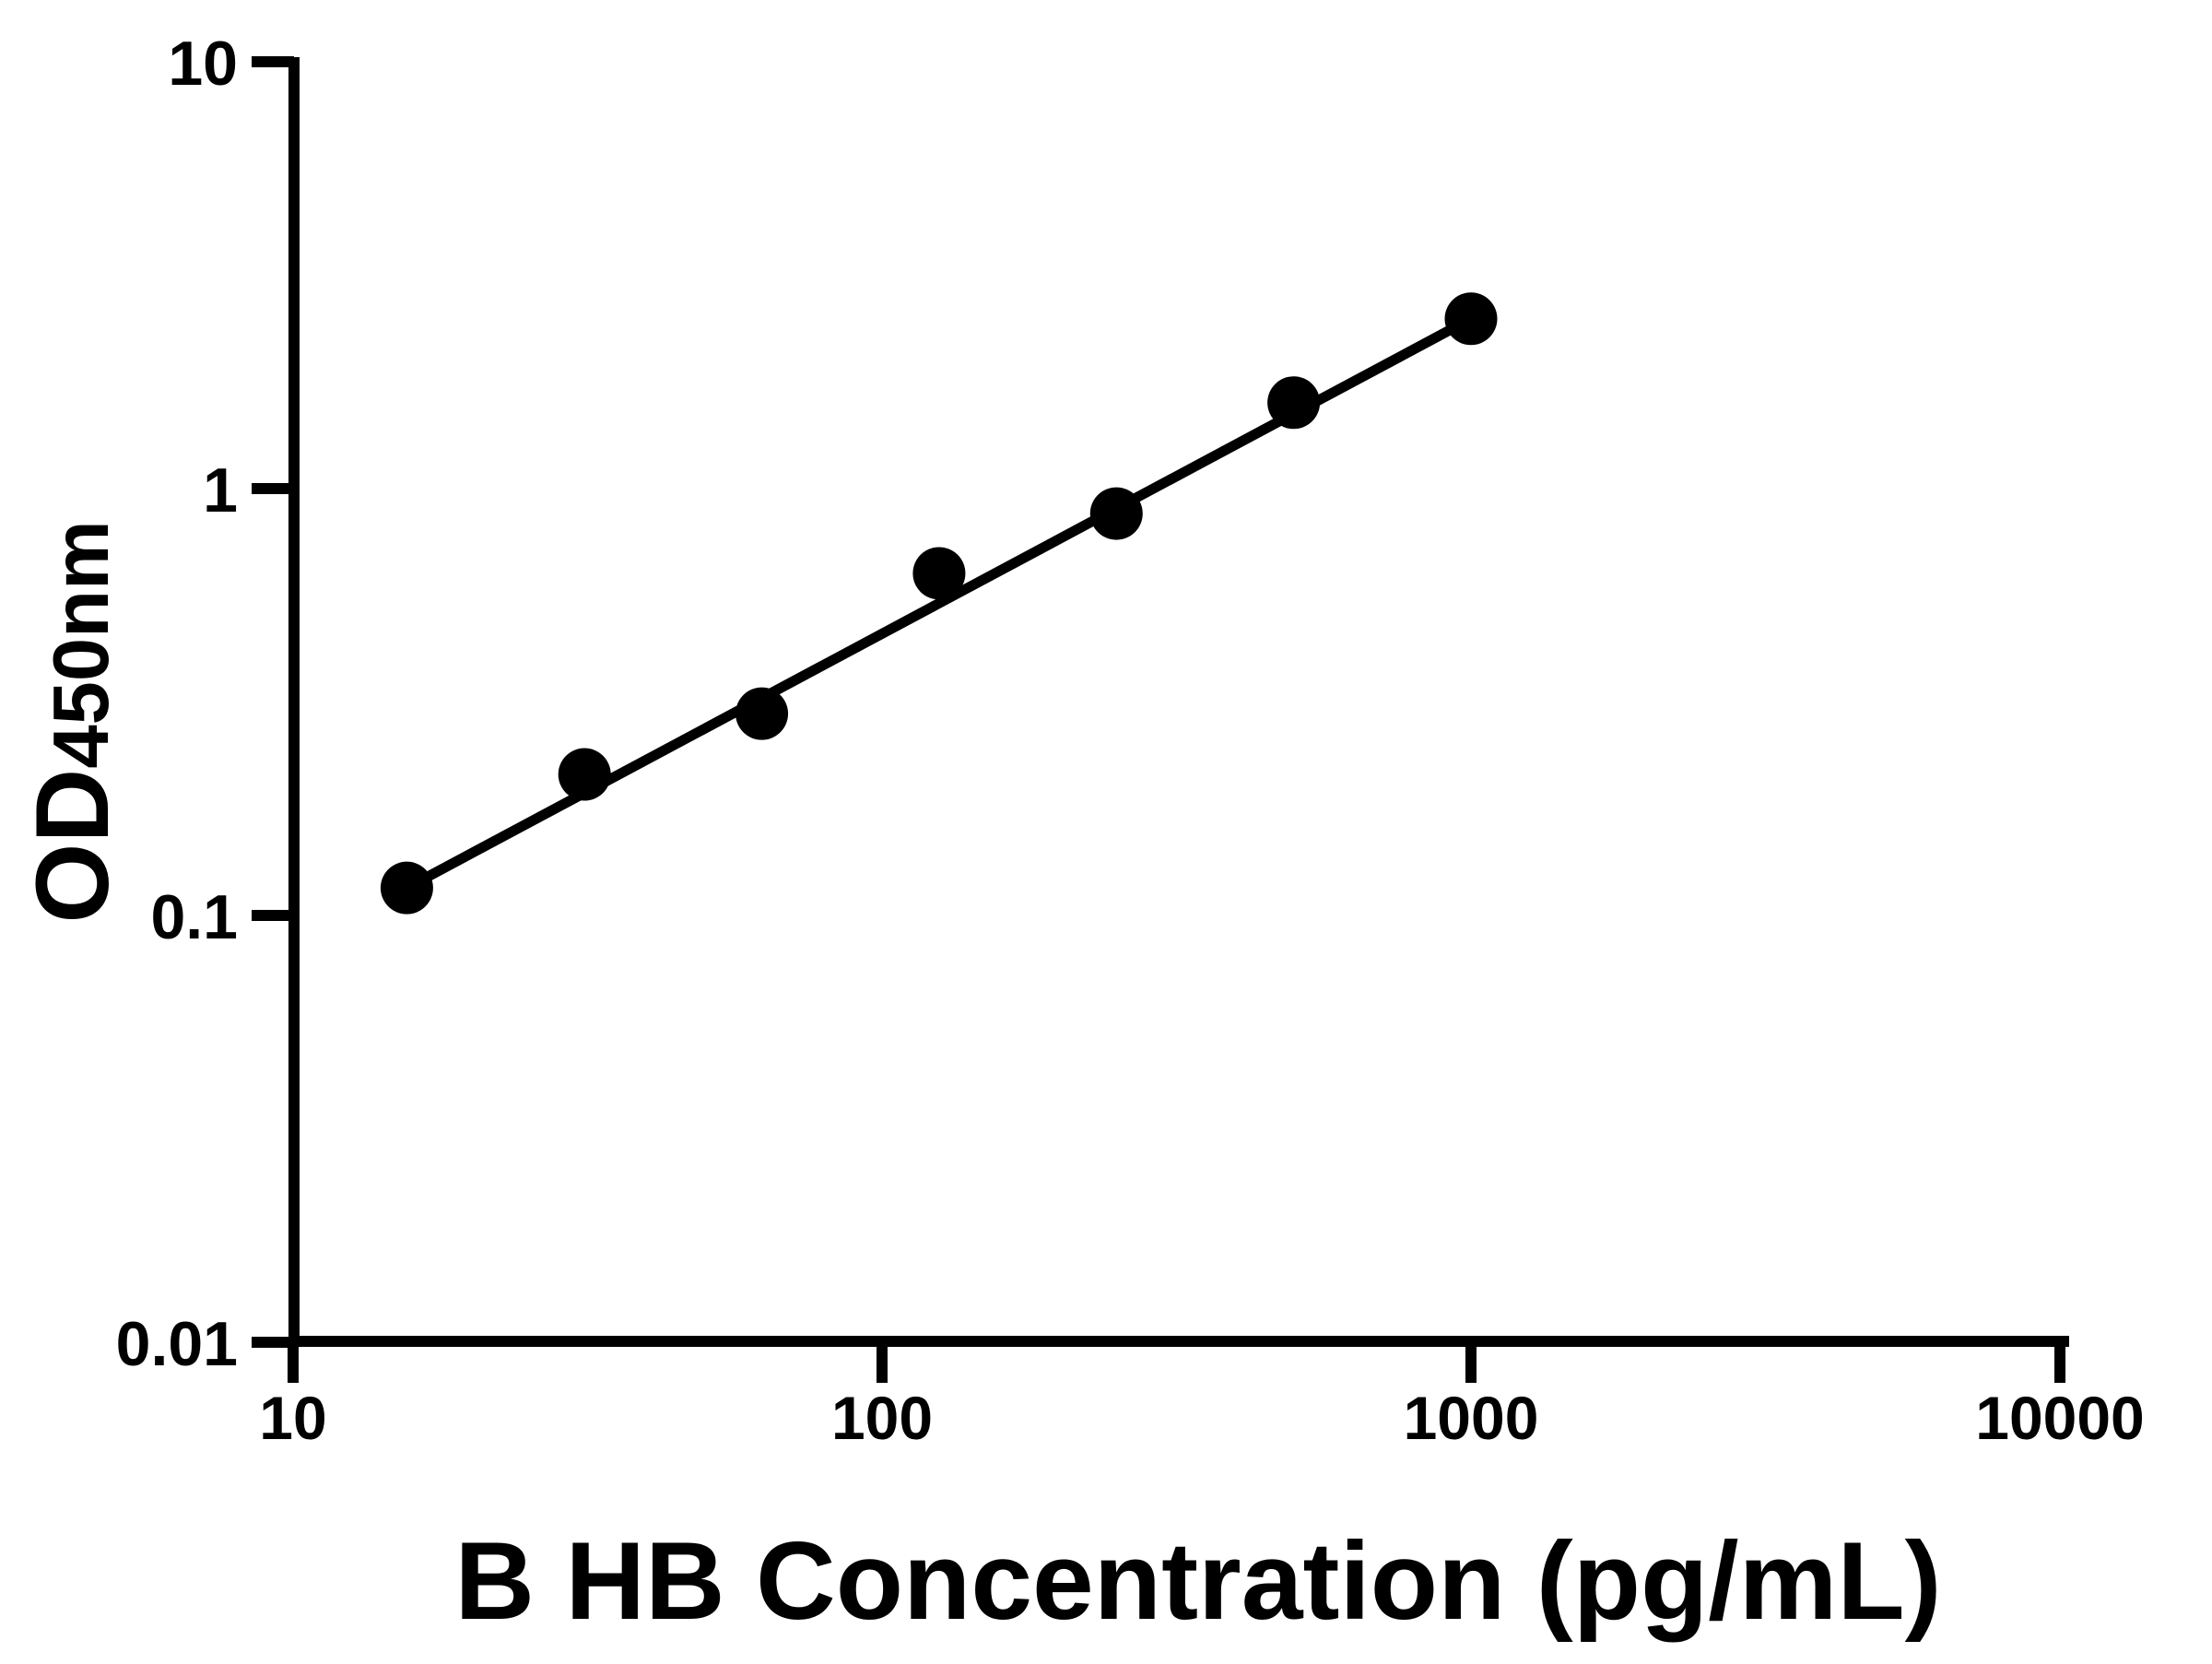 This screenshot has height=1664, width=2212. I want to click on y-axis-title-sub: 450nm, so click(81, 644).